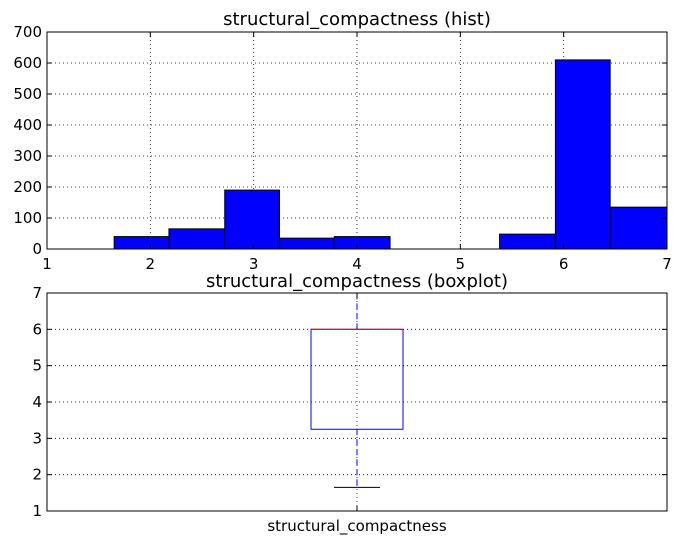 This screenshot has height=545, width=682. What do you see at coordinates (27, 63) in the screenshot?
I see `histogram-y-tick-label: 600` at bounding box center [27, 63].